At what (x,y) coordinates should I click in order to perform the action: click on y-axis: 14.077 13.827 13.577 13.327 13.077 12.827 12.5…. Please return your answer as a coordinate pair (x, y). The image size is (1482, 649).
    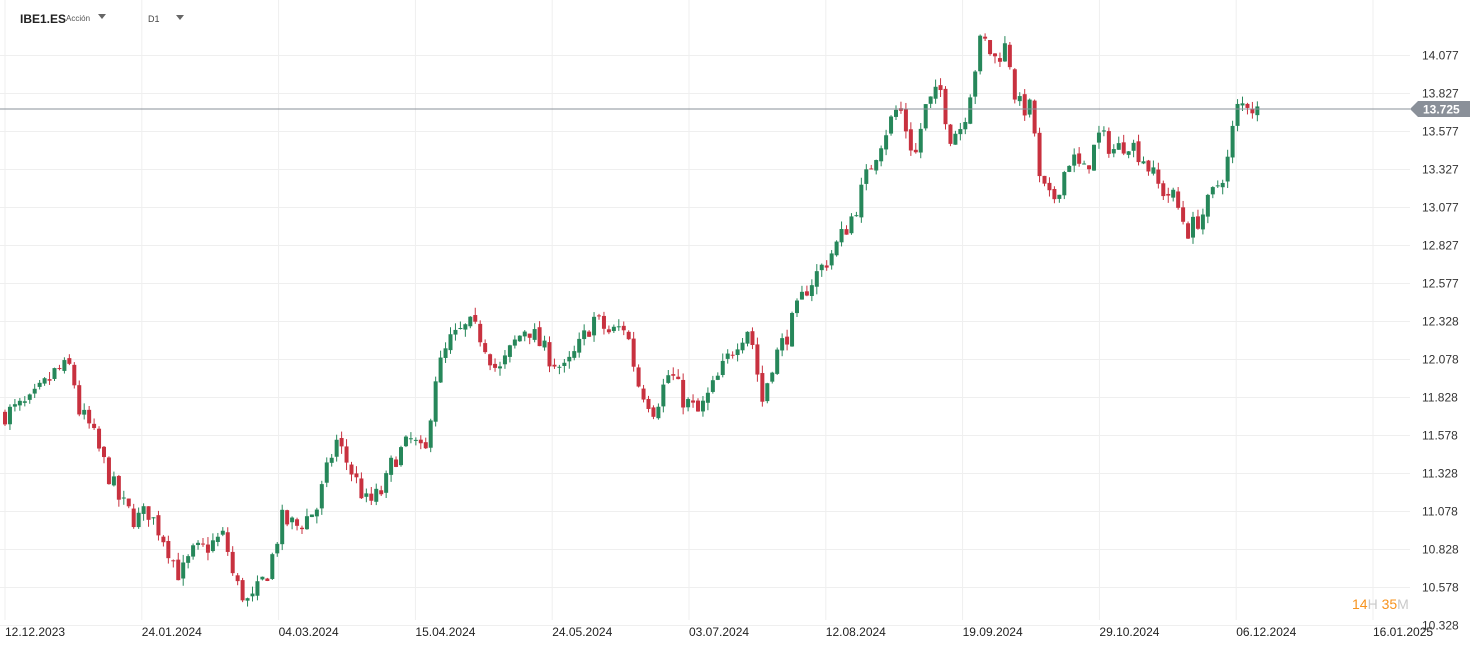
    Looking at the image, I should click on (1440, 341).